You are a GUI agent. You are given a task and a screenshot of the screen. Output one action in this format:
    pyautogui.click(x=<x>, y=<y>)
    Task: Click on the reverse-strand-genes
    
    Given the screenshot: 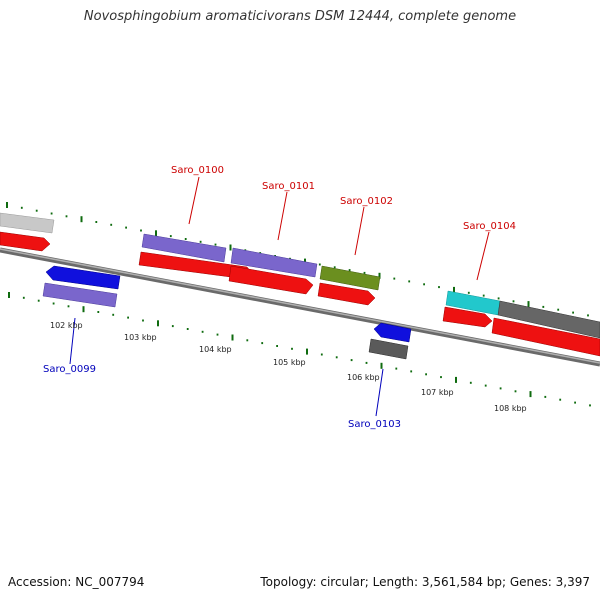 What is the action you would take?
    pyautogui.click(x=228, y=304)
    